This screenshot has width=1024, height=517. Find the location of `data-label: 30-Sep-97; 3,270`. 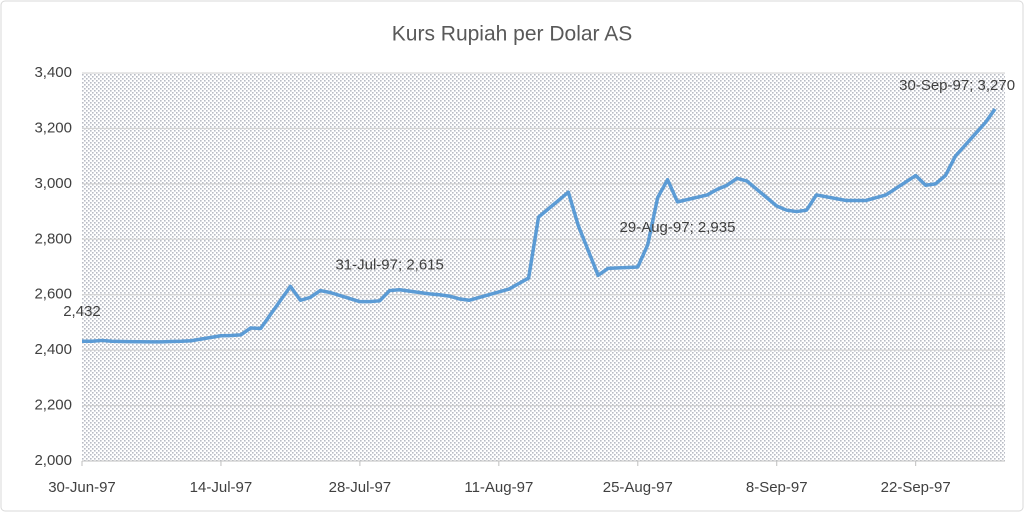

data-label: 30-Sep-97; 3,270 is located at coordinates (957, 85).